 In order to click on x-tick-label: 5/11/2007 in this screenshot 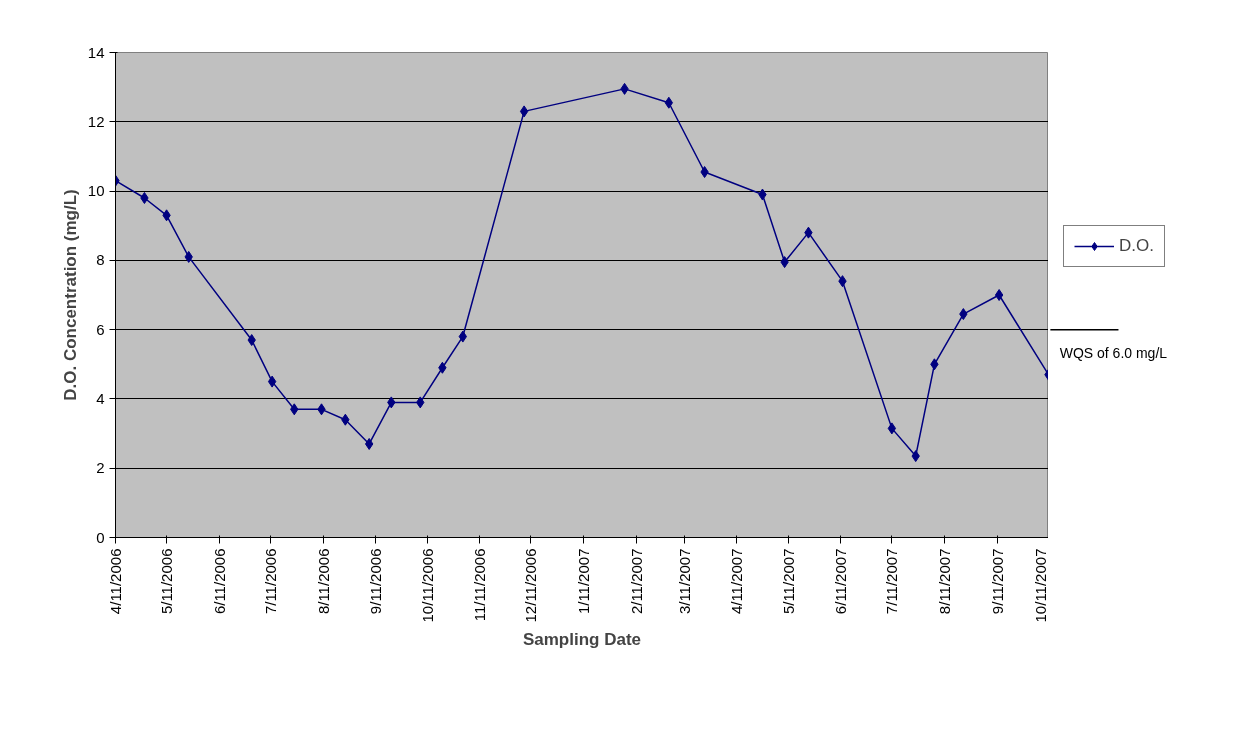, I will do `click(788, 581)`.